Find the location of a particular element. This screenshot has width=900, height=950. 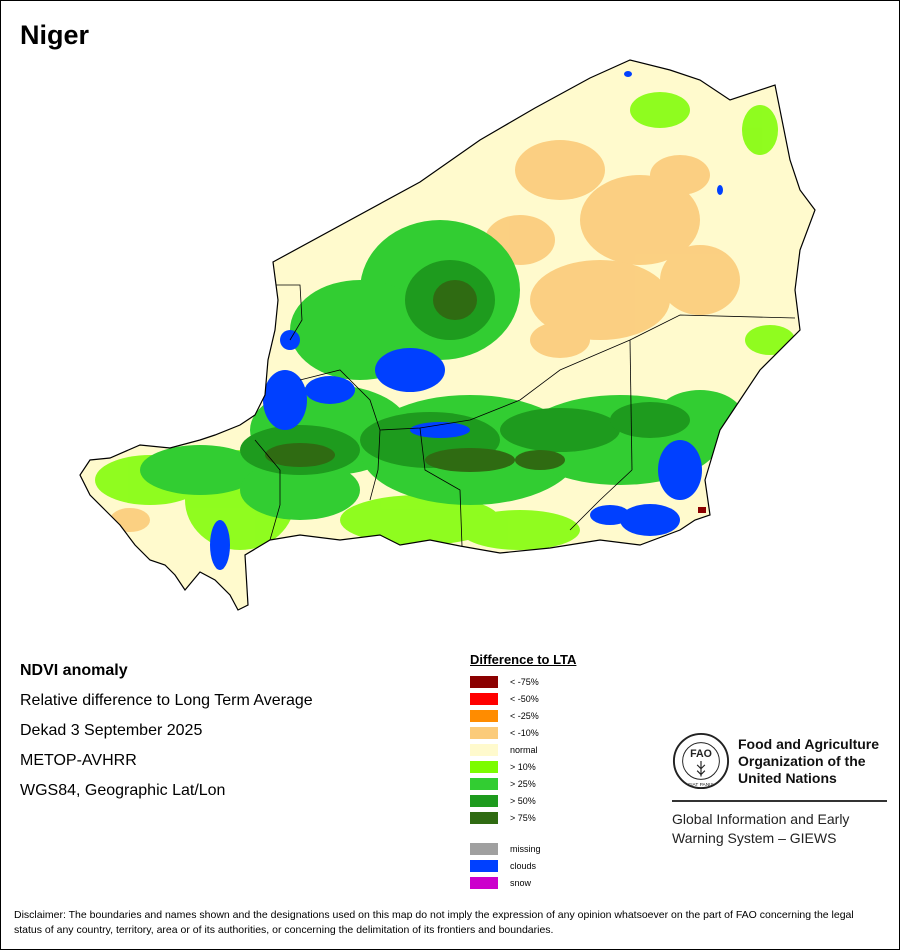

info-line-2: Dekad 3 September 2025 is located at coordinates (111, 730).